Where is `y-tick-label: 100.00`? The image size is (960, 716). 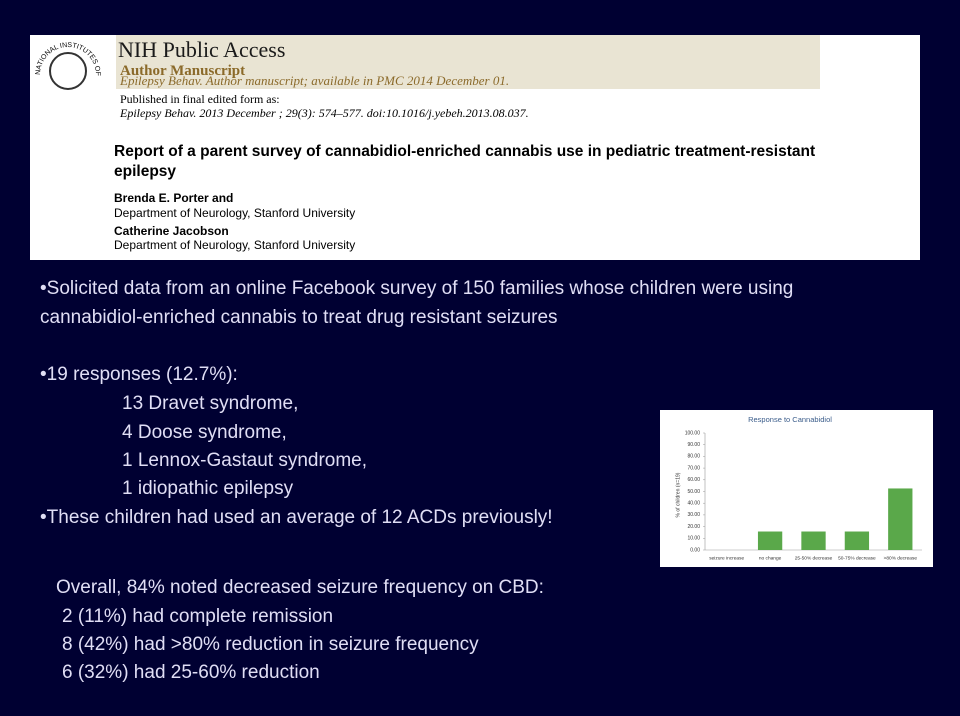 y-tick-label: 100.00 is located at coordinates (693, 433).